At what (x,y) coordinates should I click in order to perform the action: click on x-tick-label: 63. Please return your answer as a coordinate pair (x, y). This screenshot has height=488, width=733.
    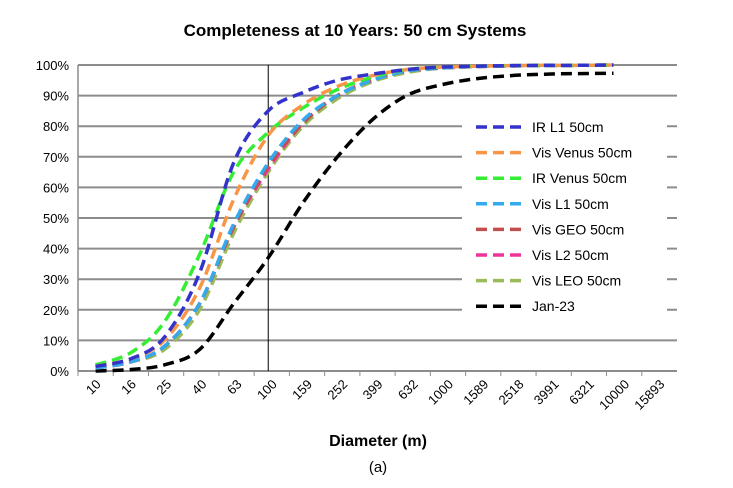
    Looking at the image, I should click on (234, 387).